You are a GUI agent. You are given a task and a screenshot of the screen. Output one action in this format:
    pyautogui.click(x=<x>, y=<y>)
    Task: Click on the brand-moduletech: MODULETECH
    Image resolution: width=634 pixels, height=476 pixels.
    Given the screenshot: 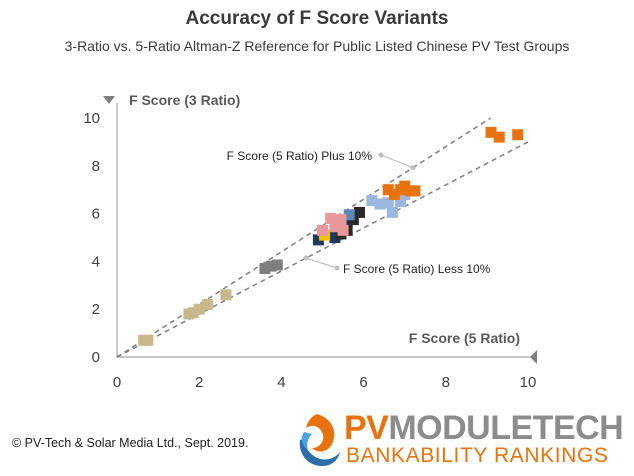 What is the action you would take?
    pyautogui.click(x=506, y=428)
    